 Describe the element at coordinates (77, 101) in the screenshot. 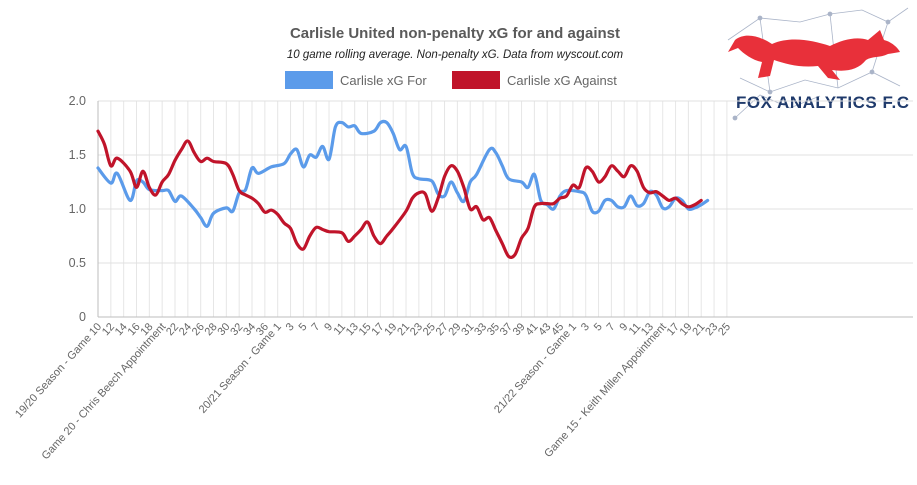

I see `y-tick-label: 2.0` at that location.